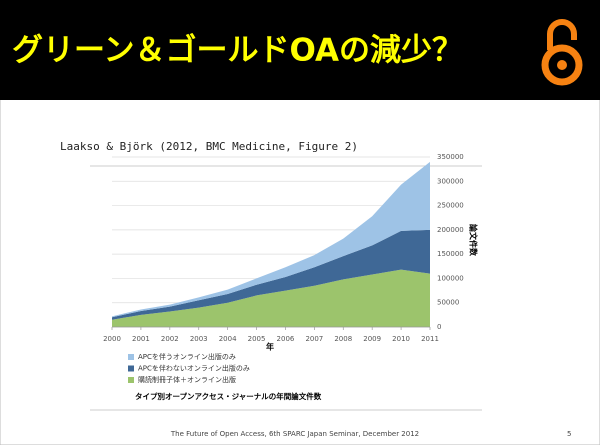 Image resolution: width=600 pixels, height=445 pixels. I want to click on page-number: 5, so click(569, 434).